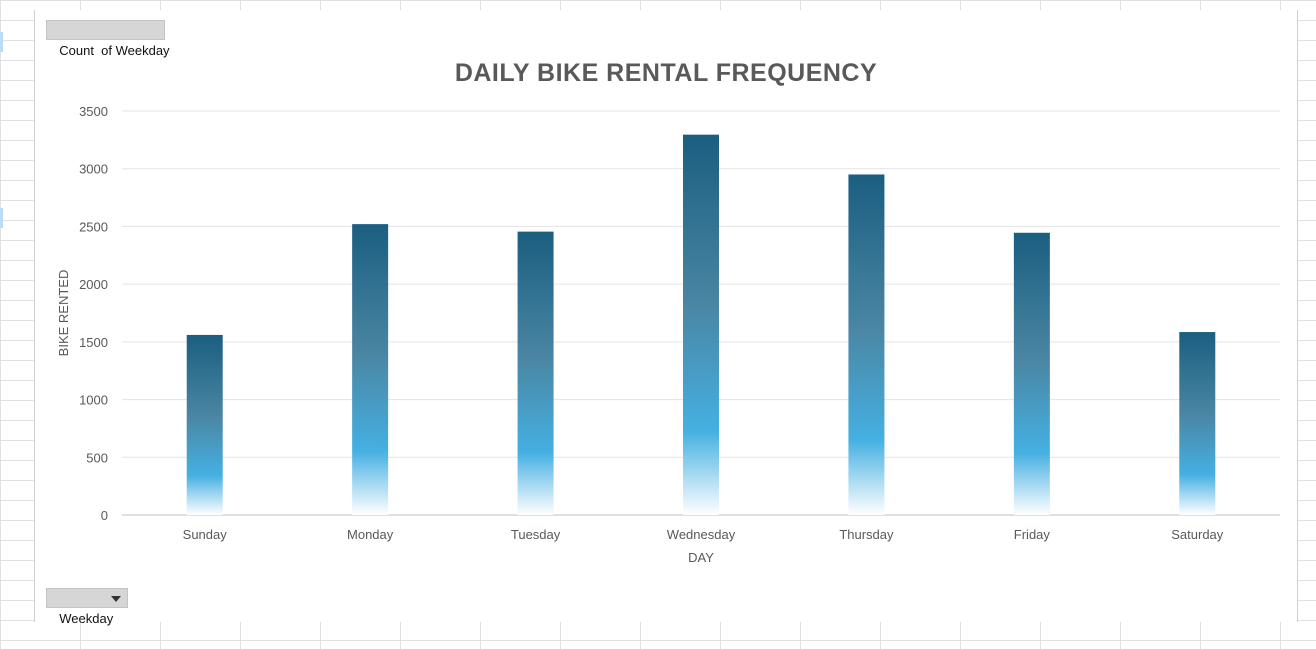 The height and width of the screenshot is (649, 1316). I want to click on y-tick-label: 500, so click(97, 457).